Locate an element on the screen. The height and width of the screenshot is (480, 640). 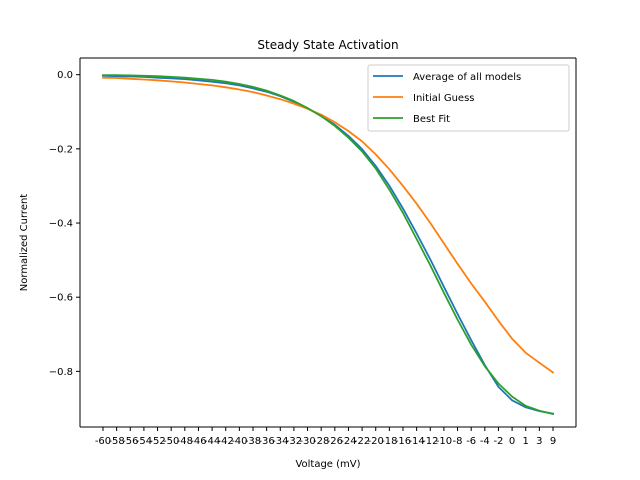
x-tick-label: 9 is located at coordinates (553, 441).